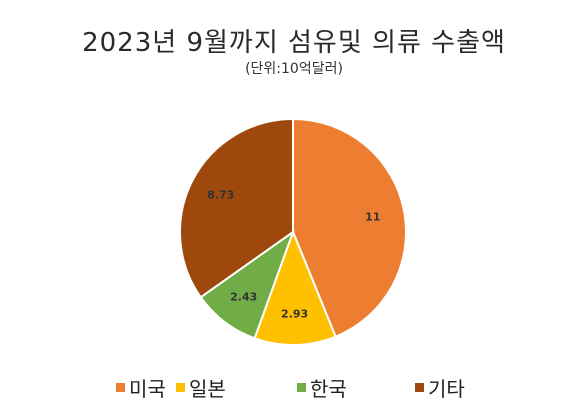 The height and width of the screenshot is (417, 588). I want to click on legend-label-0: 미국, so click(147, 389).